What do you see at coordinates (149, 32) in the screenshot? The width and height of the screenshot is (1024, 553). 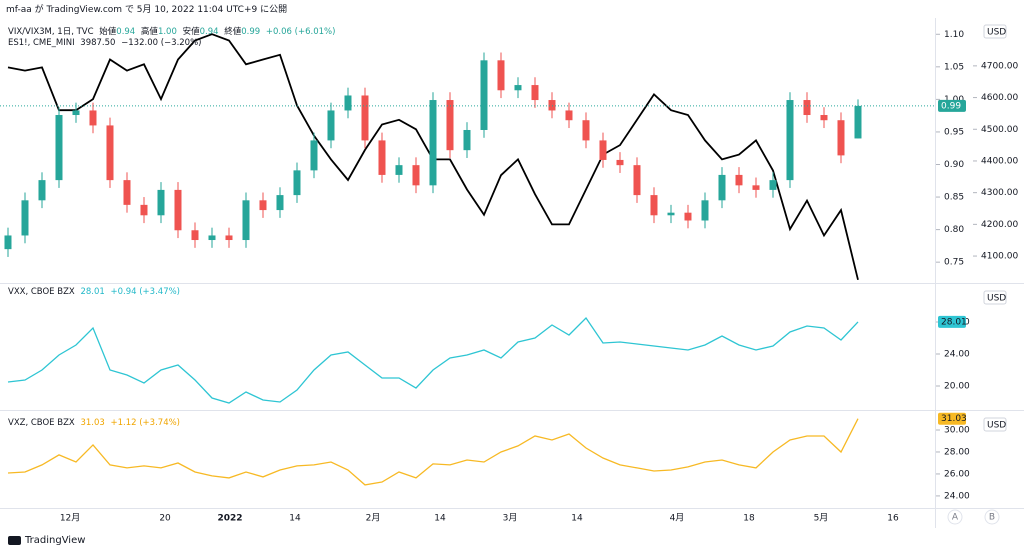 I see `legend-label: 高値` at bounding box center [149, 32].